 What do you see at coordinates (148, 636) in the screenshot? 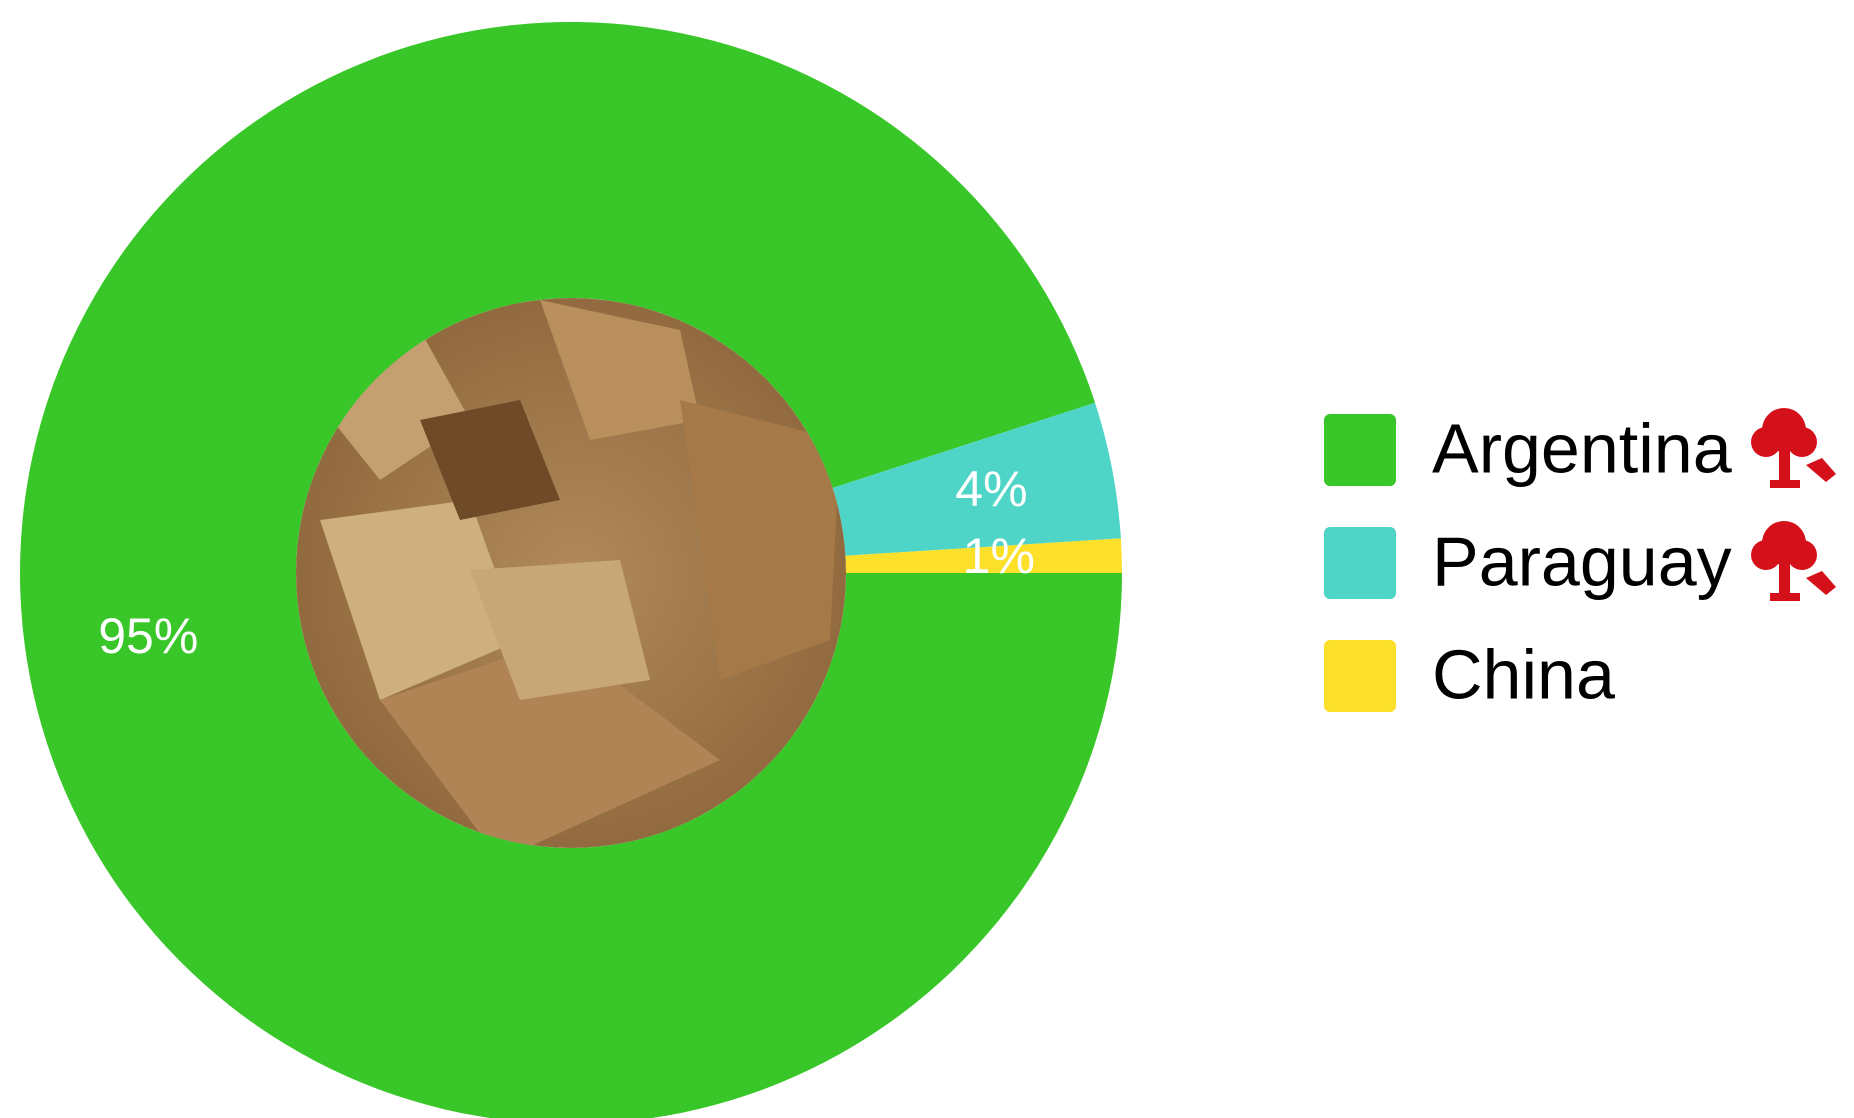
I see `value-label: 95%` at bounding box center [148, 636].